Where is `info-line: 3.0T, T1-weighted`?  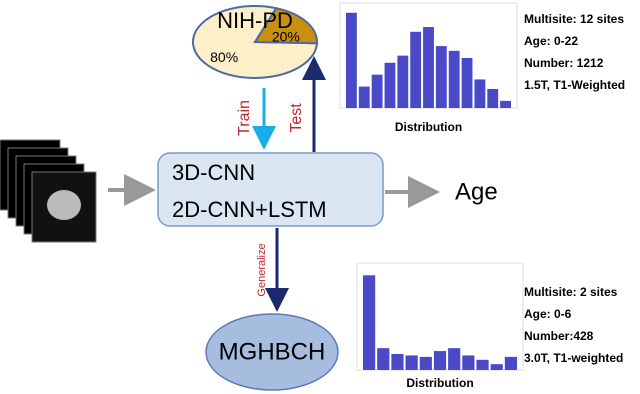 info-line: 3.0T, T1-weighted is located at coordinates (573, 358).